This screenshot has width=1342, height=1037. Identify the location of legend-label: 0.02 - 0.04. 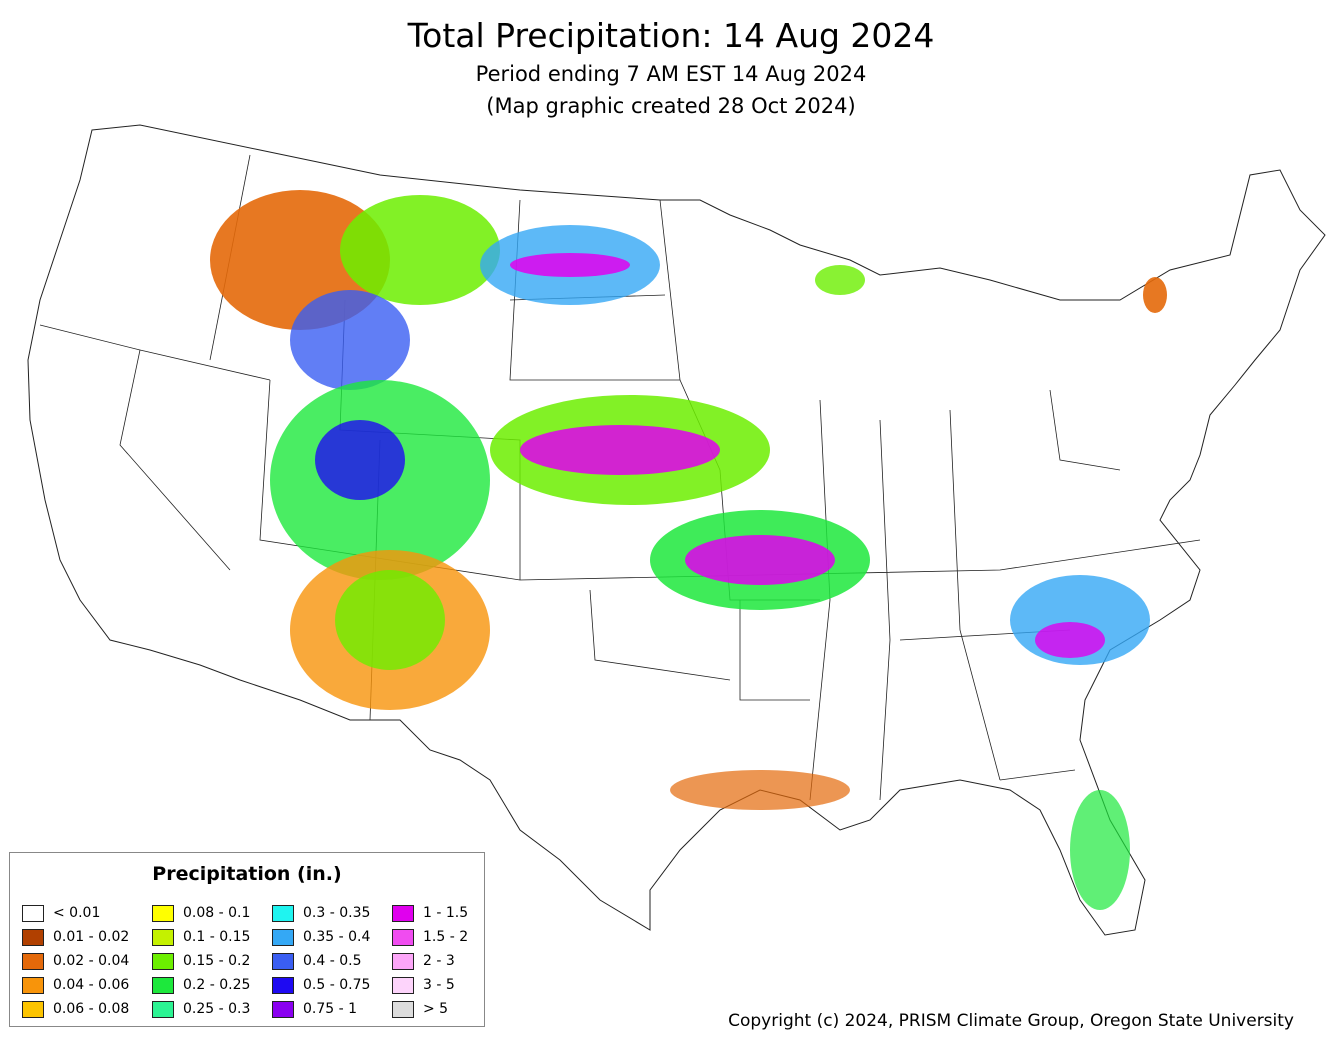
(91, 961).